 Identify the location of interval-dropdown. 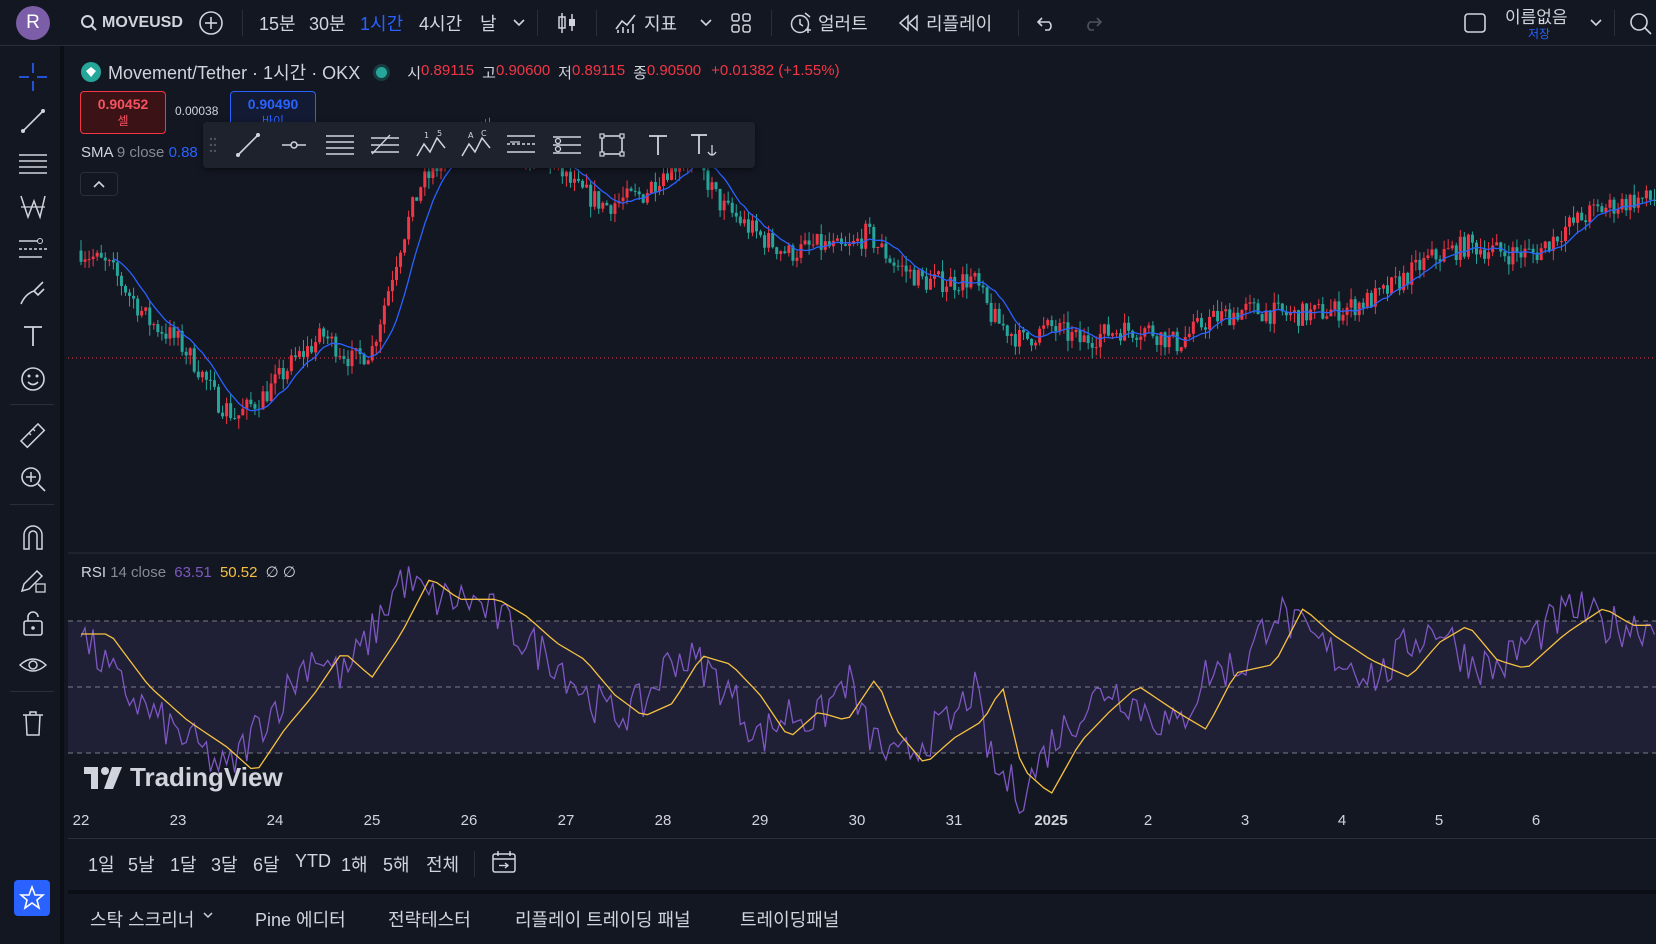
(519, 23).